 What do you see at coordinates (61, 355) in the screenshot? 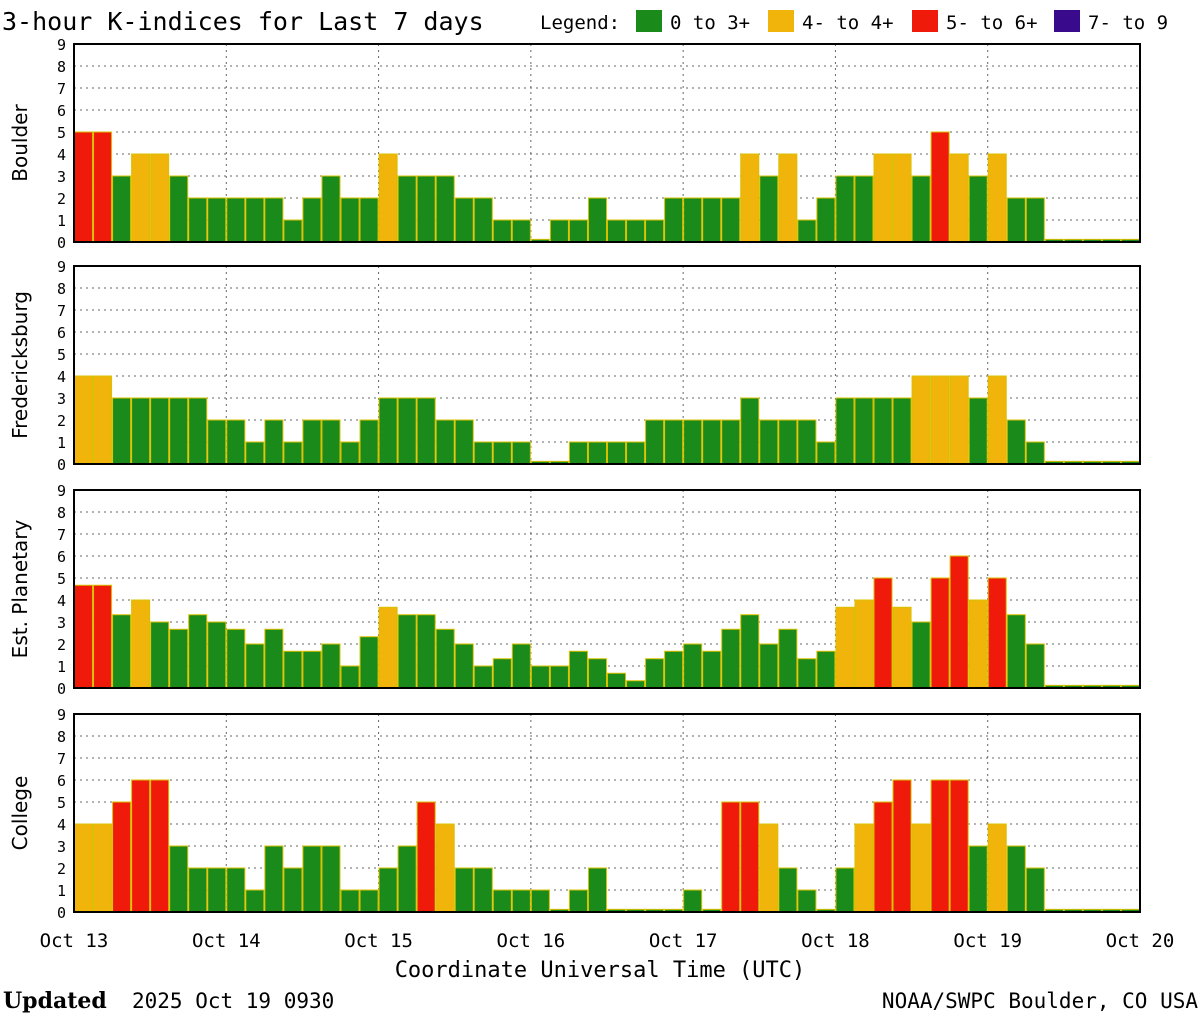
I see `y-tick-label: 5` at bounding box center [61, 355].